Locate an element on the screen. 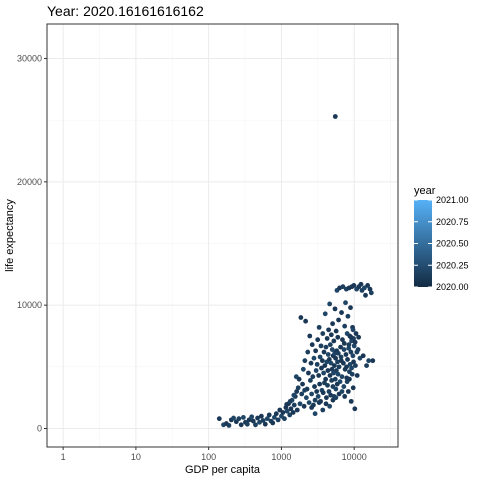 Image resolution: width=480 pixels, height=480 pixels. y-axis: 0 10000 20000 30000 is located at coordinates (32, 244).